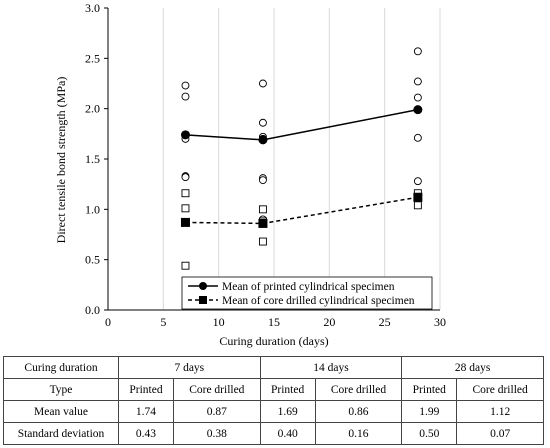 The width and height of the screenshot is (550, 448). I want to click on legend-marker-core, so click(203, 300).